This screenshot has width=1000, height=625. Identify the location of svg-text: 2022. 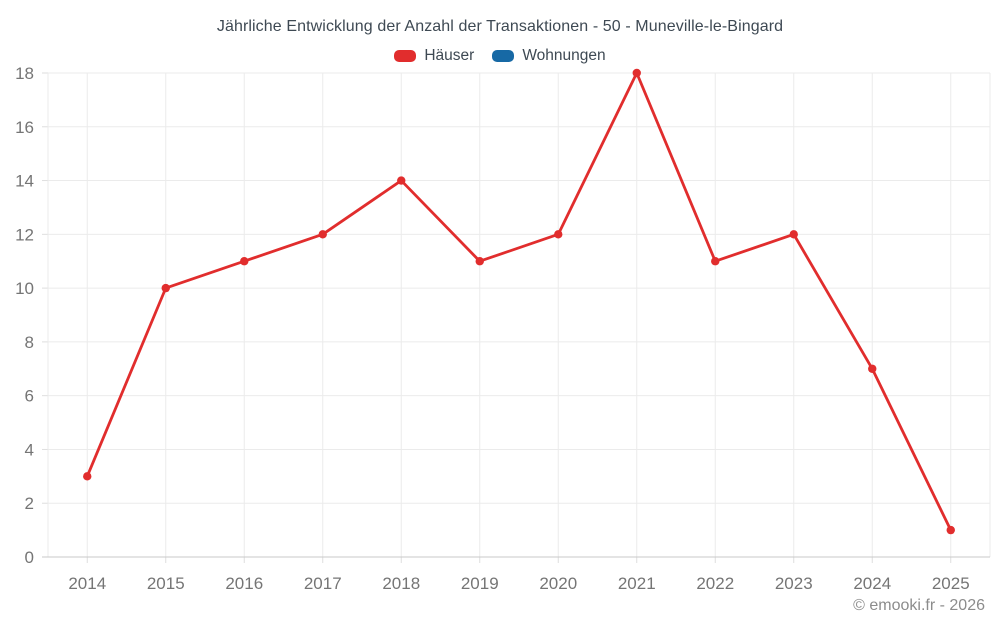
(715, 583).